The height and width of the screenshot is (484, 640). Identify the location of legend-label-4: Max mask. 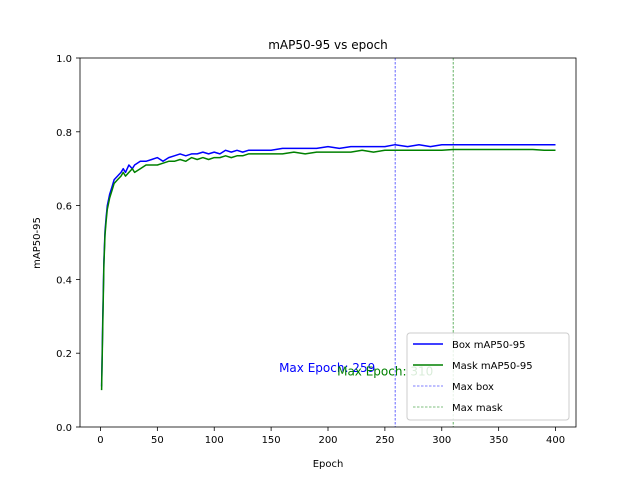
(477, 408).